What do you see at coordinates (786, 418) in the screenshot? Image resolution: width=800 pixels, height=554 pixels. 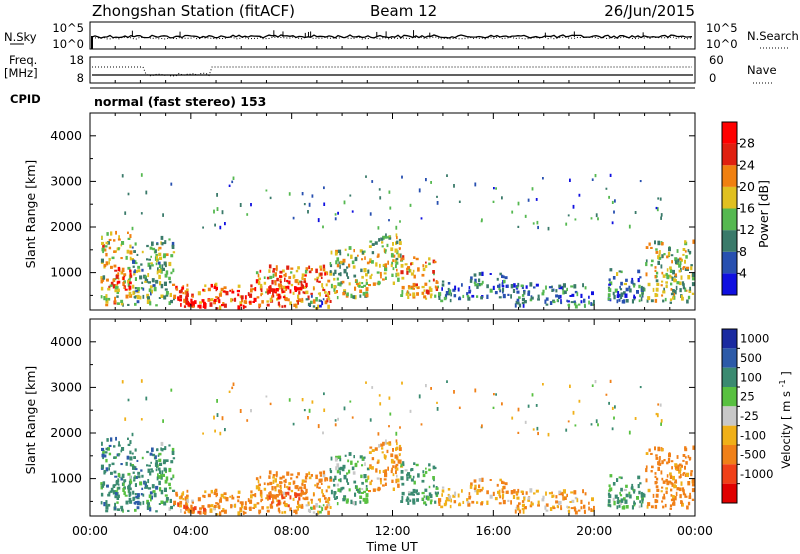 I see `velocity-colorbar-label-open: [` at bounding box center [786, 418].